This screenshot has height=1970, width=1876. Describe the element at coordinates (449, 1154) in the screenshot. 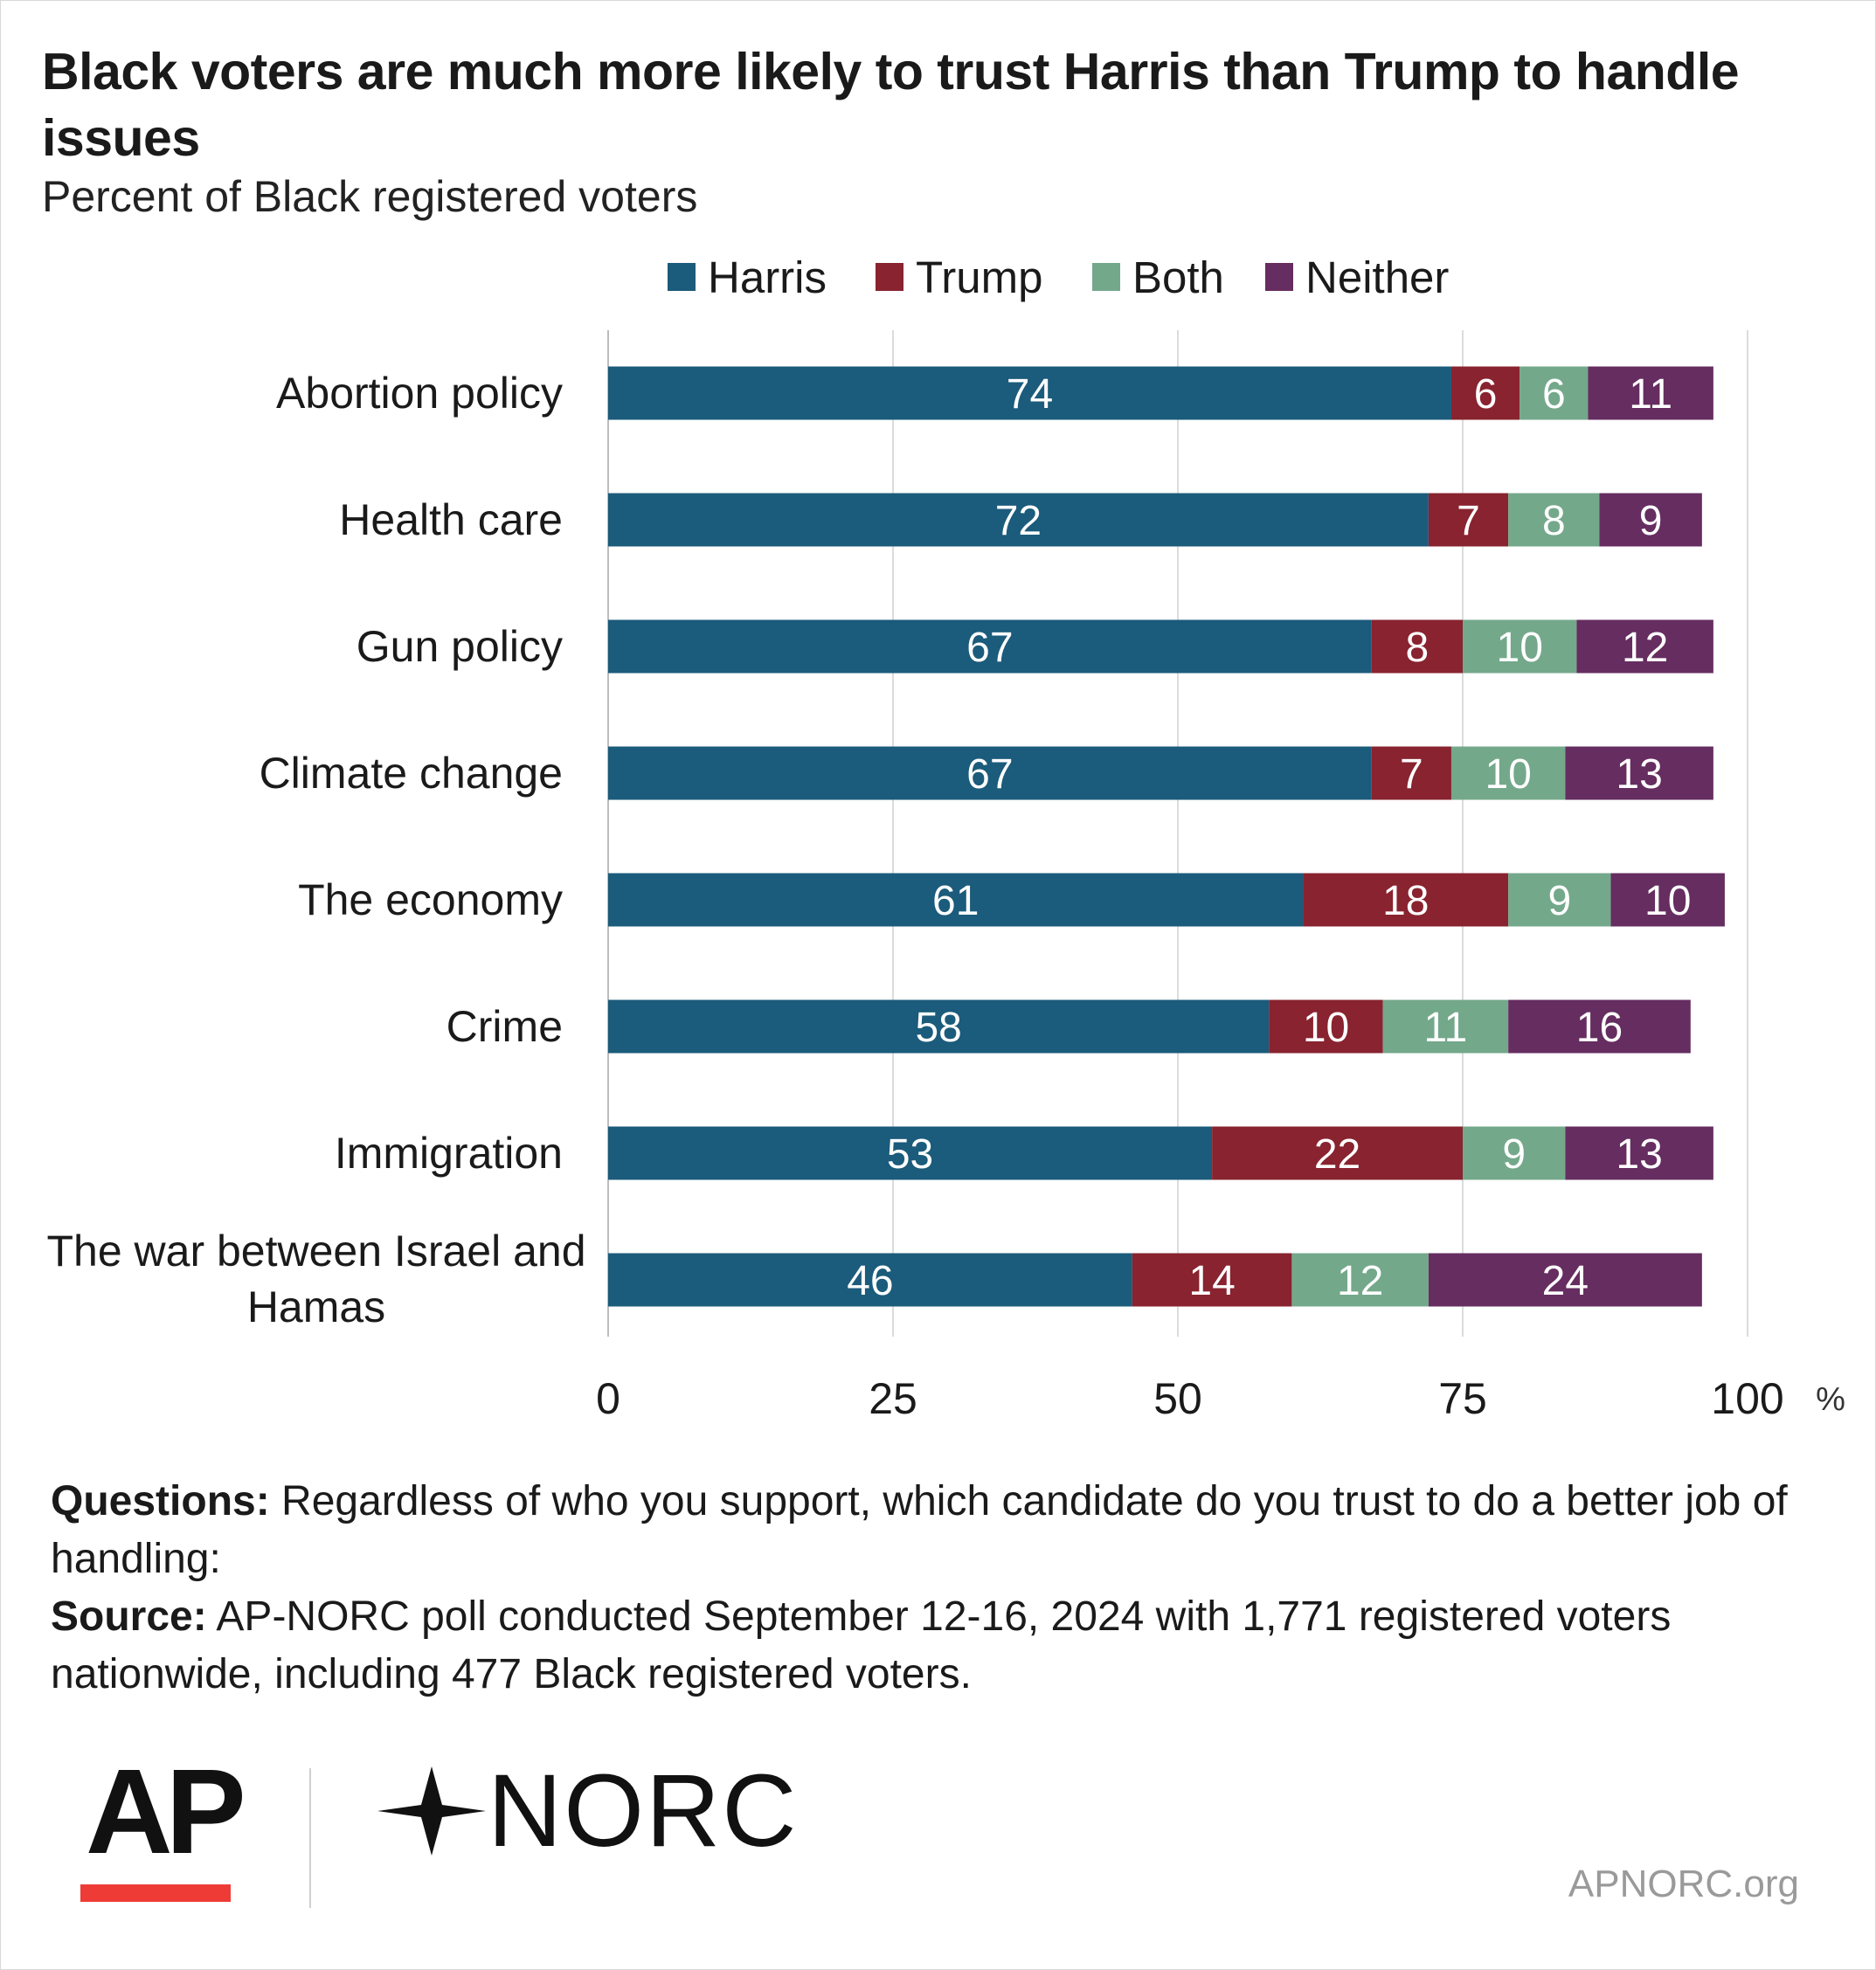

I see `category-label: Immigration` at that location.